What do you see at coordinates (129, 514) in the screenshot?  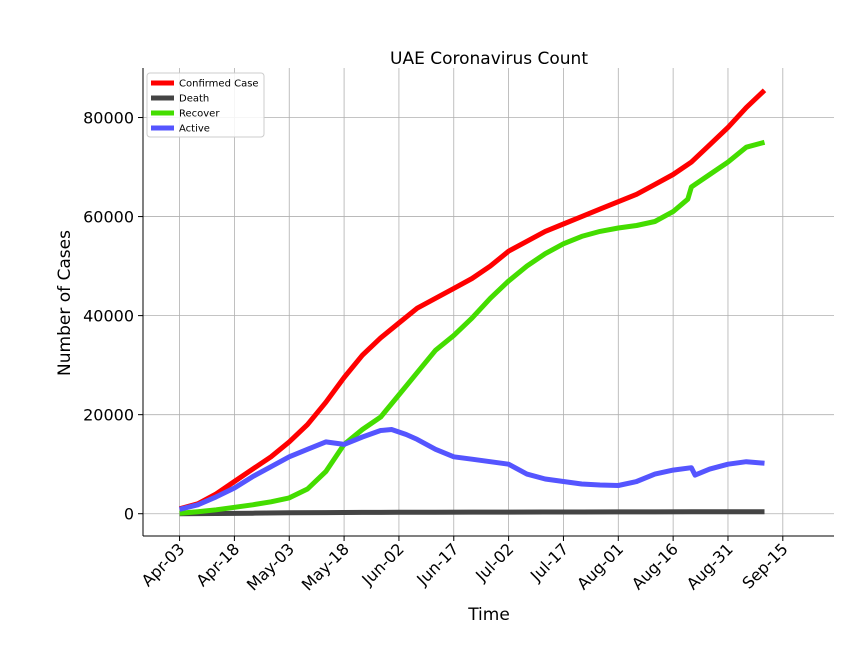 I see `y-tick-label: 0` at bounding box center [129, 514].